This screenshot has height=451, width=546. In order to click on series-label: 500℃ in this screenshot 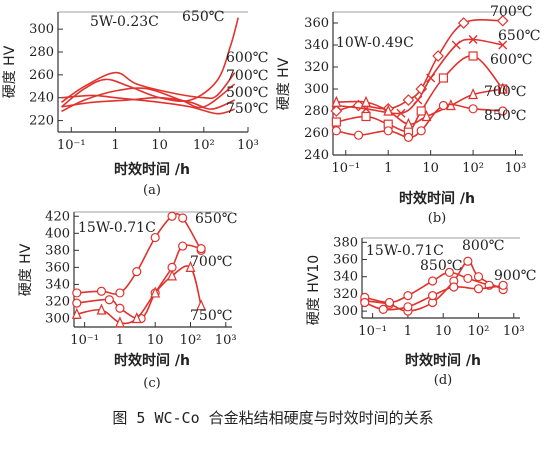, I will do `click(247, 93)`.